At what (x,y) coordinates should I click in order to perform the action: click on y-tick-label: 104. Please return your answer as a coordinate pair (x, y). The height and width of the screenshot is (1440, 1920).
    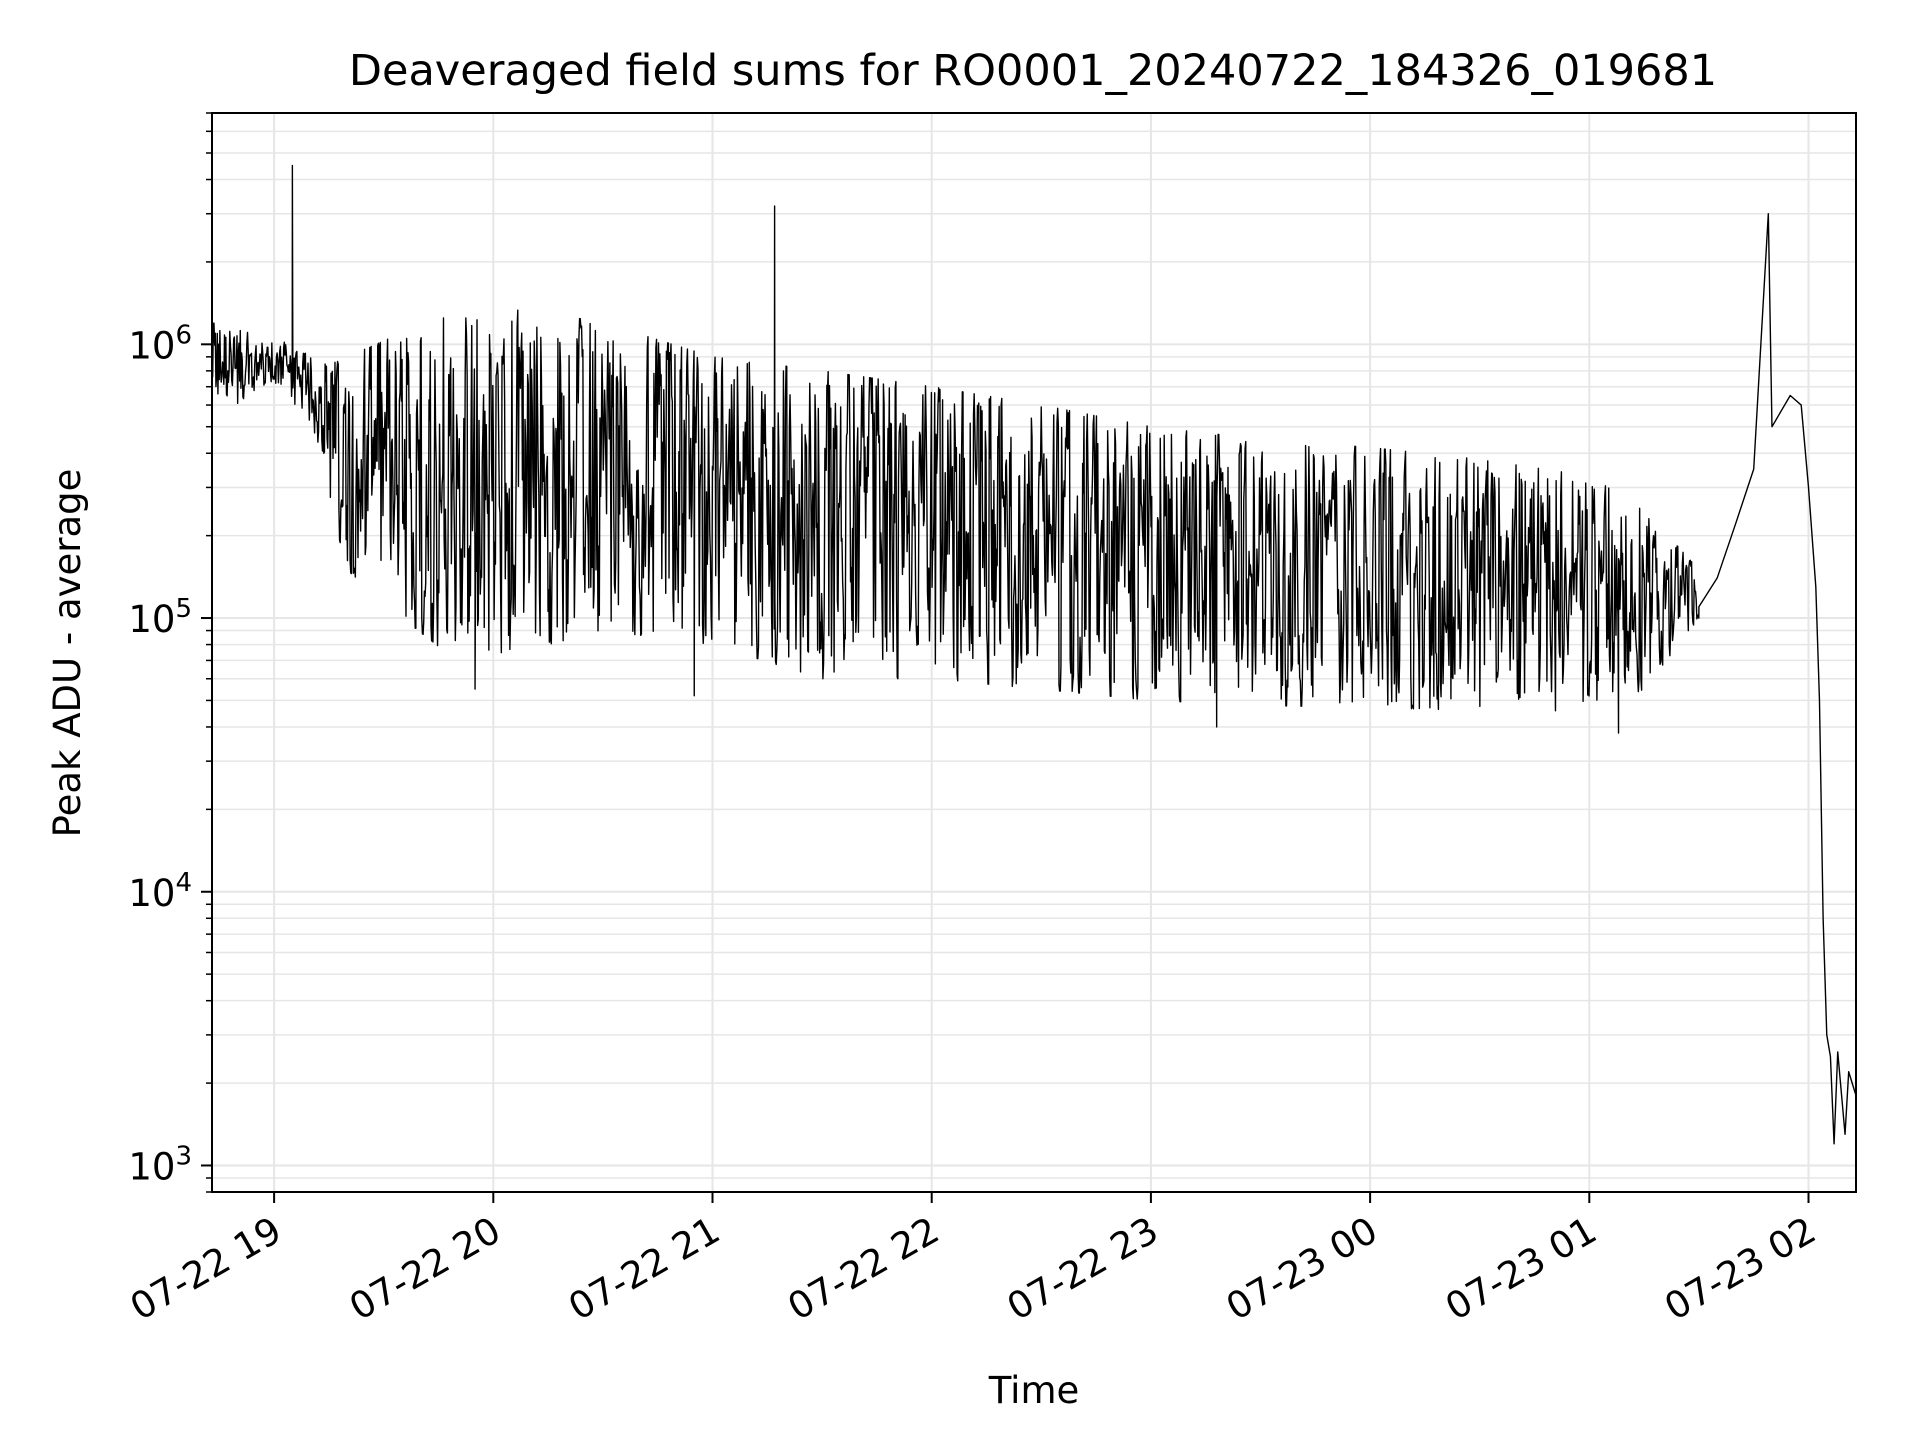
    Looking at the image, I should click on (160, 891).